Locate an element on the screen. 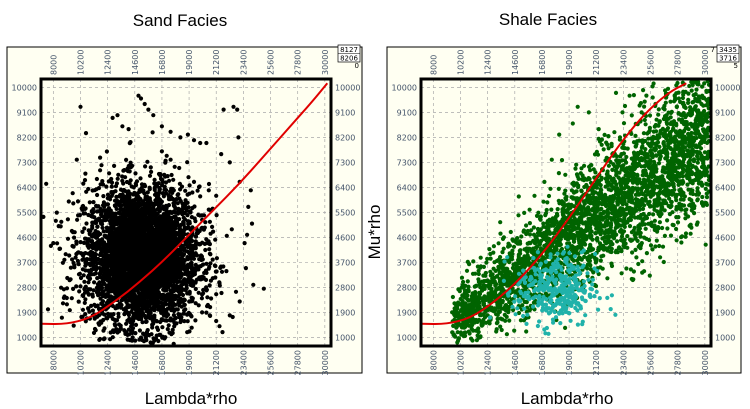 This screenshot has height=409, width=750. y-tick-label-left: 1900 is located at coordinates (27, 313).